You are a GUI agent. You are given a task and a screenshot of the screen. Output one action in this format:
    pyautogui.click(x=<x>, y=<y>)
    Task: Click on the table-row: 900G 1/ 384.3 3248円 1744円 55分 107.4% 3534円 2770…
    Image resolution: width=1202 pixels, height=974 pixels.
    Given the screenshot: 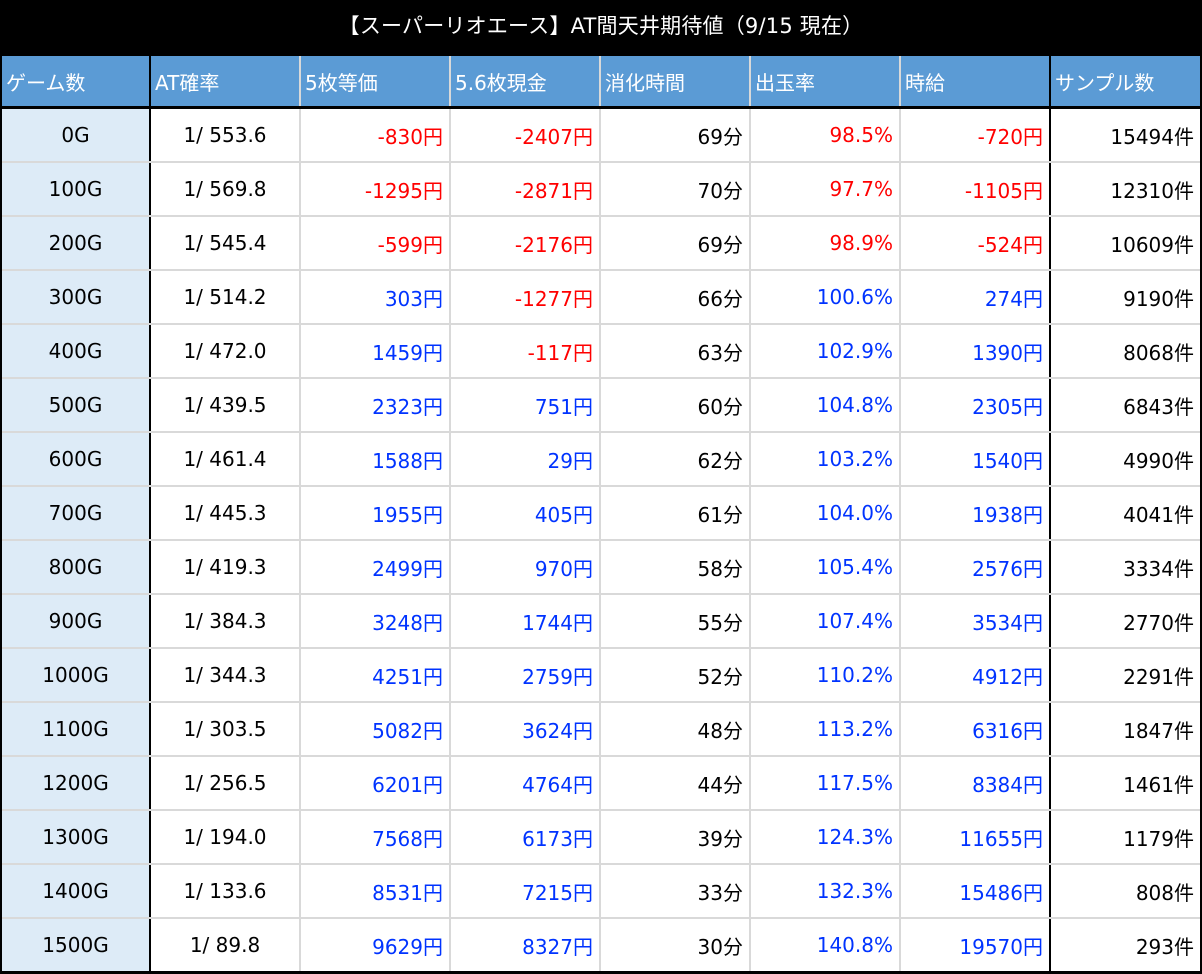 What is the action you would take?
    pyautogui.click(x=601, y=621)
    